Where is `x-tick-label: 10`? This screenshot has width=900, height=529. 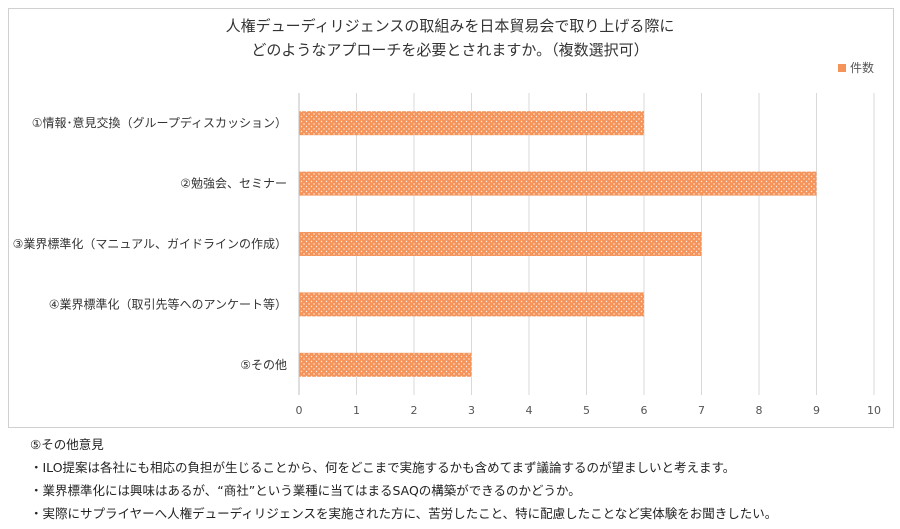
x-tick-label: 10 is located at coordinates (874, 410).